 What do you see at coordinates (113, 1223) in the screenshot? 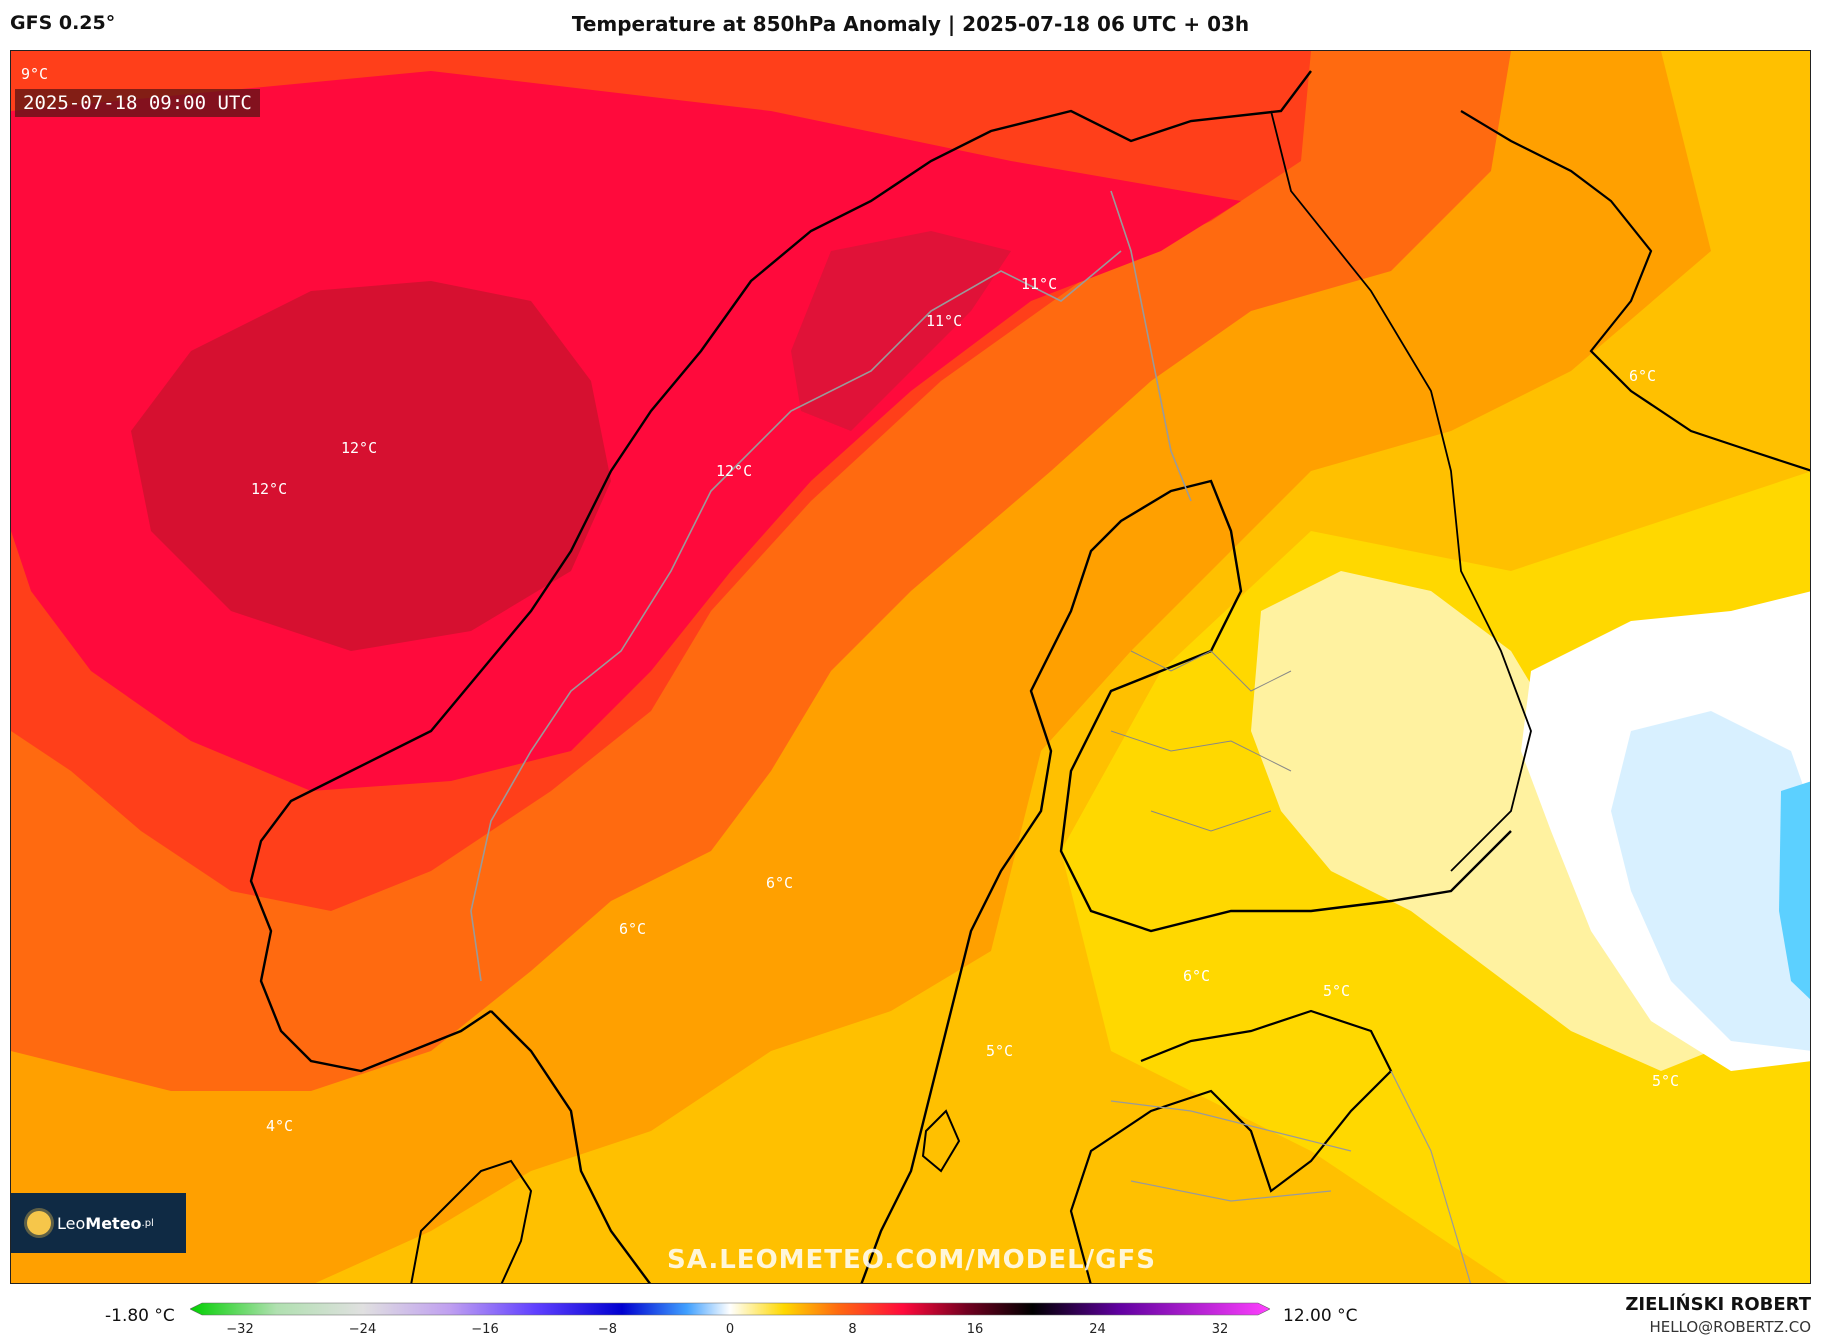
I see `logo-text-meteo: Meteo` at bounding box center [113, 1223].